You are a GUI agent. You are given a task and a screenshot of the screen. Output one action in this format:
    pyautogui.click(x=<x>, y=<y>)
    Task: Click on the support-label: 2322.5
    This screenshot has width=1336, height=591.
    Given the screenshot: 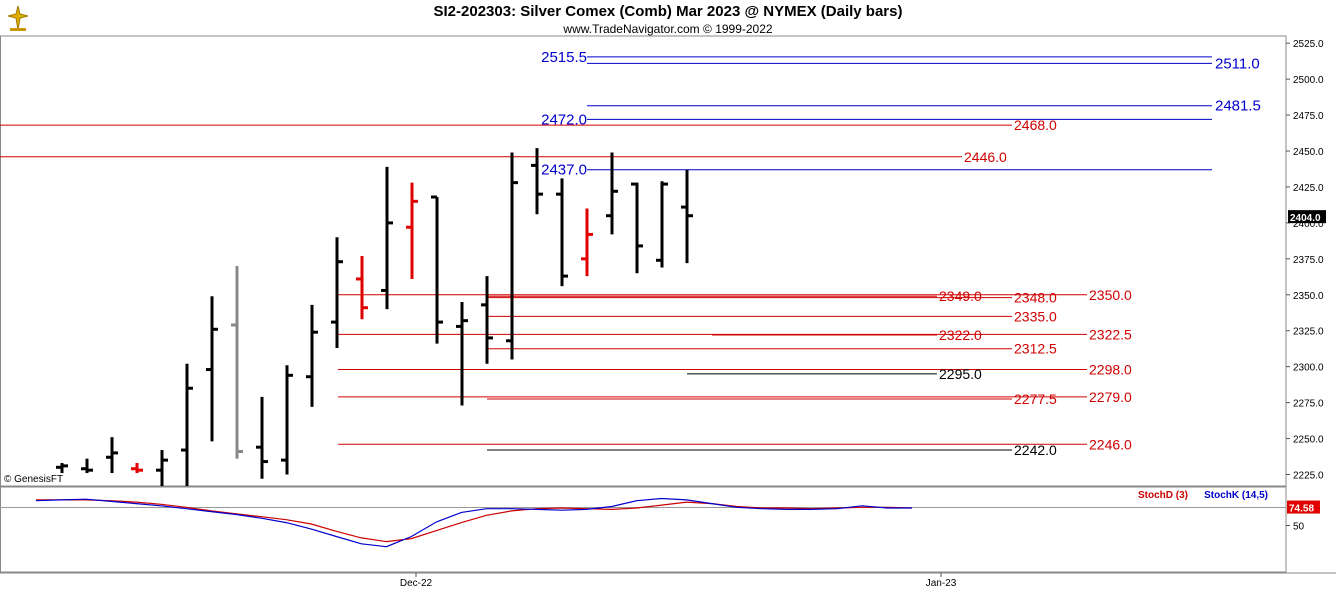 What is the action you would take?
    pyautogui.click(x=1110, y=334)
    